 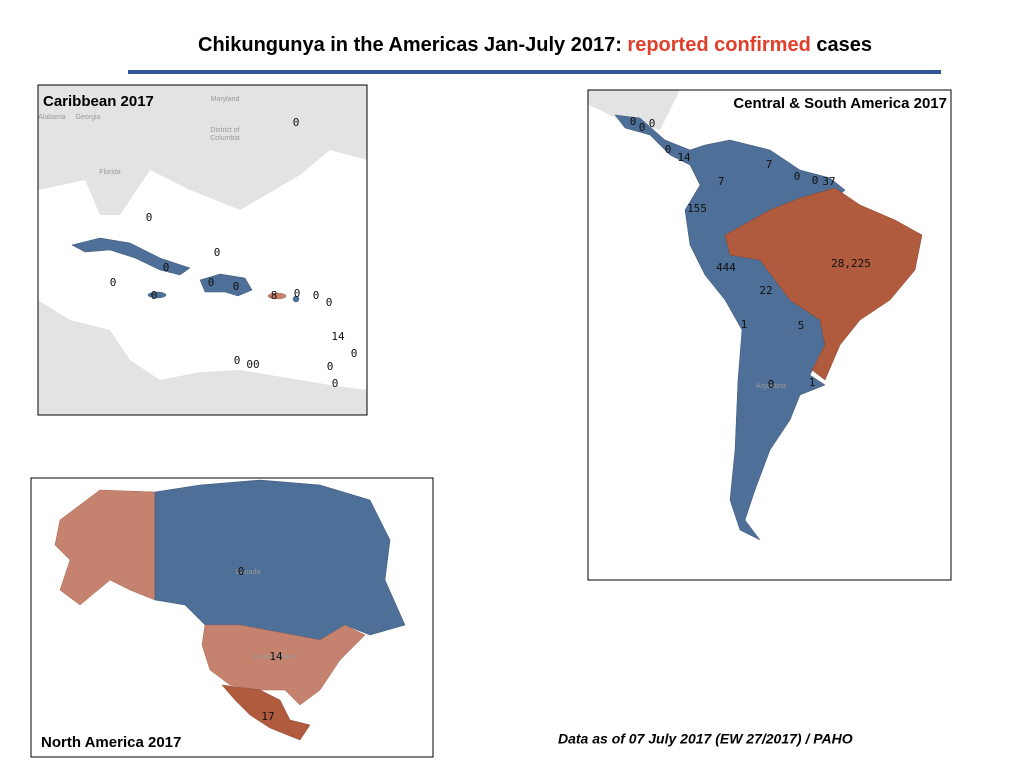 I want to click on mexico-land, so click(x=634, y=110).